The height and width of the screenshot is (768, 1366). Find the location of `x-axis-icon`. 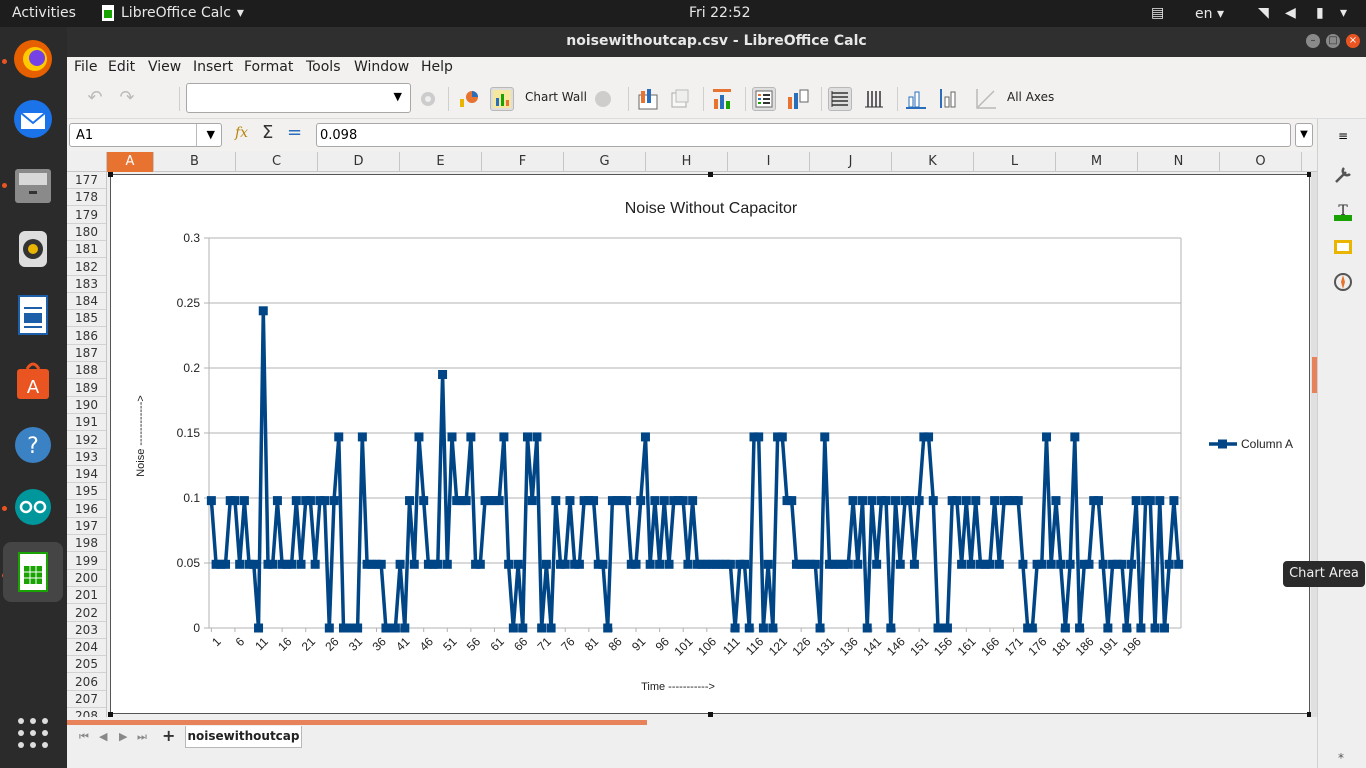

x-axis-icon is located at coordinates (916, 99).